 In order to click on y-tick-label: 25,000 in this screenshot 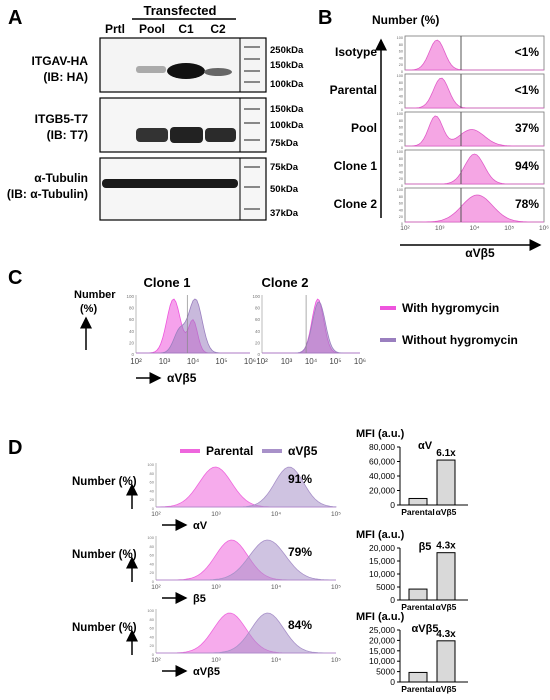, I will do `click(382, 630)`.